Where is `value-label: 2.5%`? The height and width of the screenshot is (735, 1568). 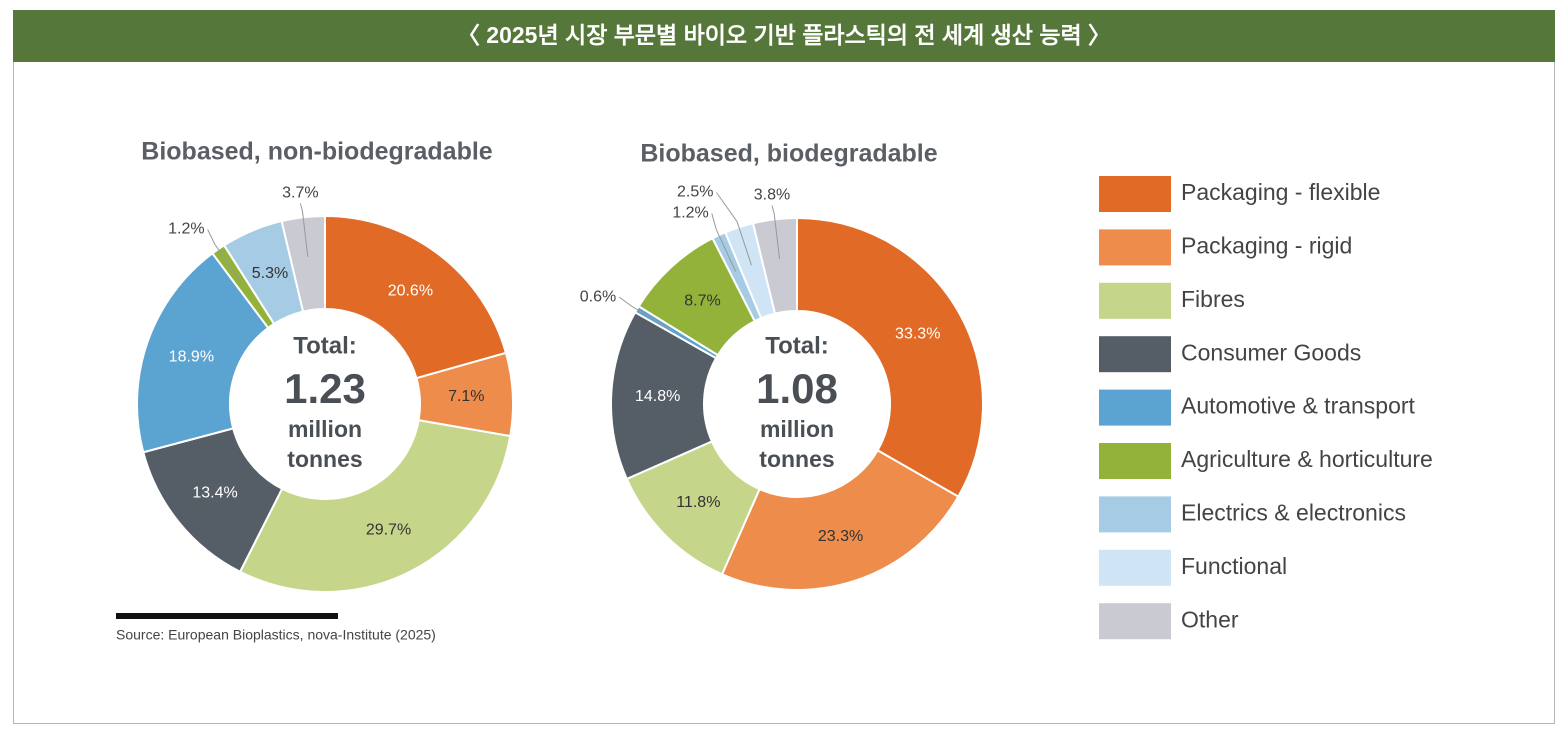
value-label: 2.5% is located at coordinates (695, 192).